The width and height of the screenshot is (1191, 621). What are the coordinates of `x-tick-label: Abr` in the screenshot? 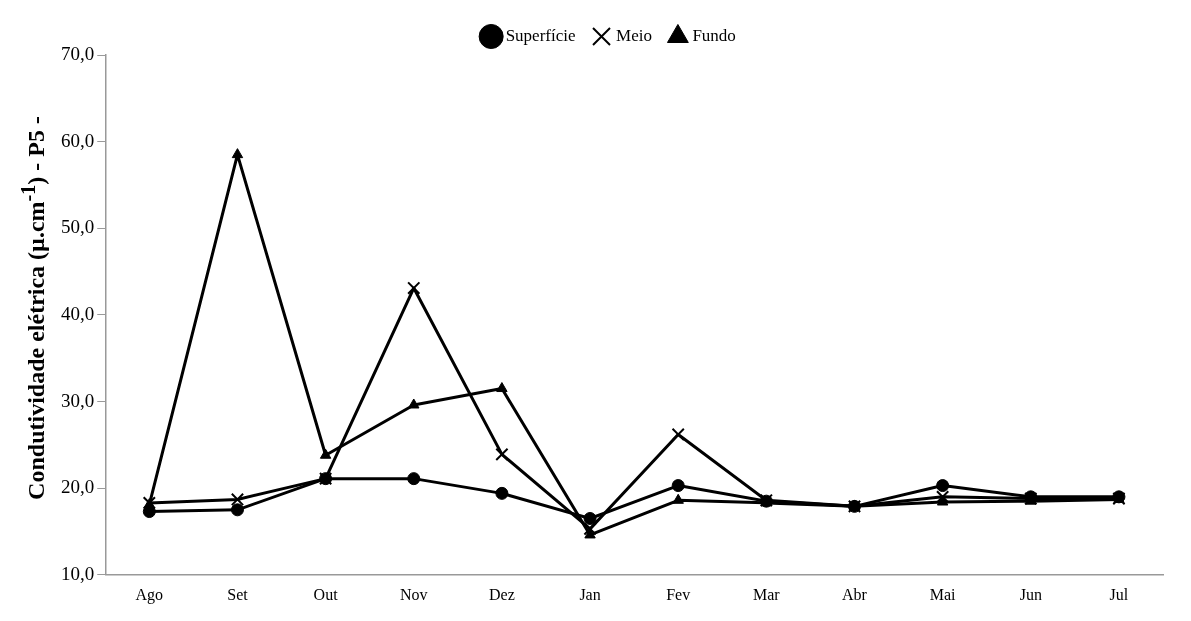 It's located at (855, 594).